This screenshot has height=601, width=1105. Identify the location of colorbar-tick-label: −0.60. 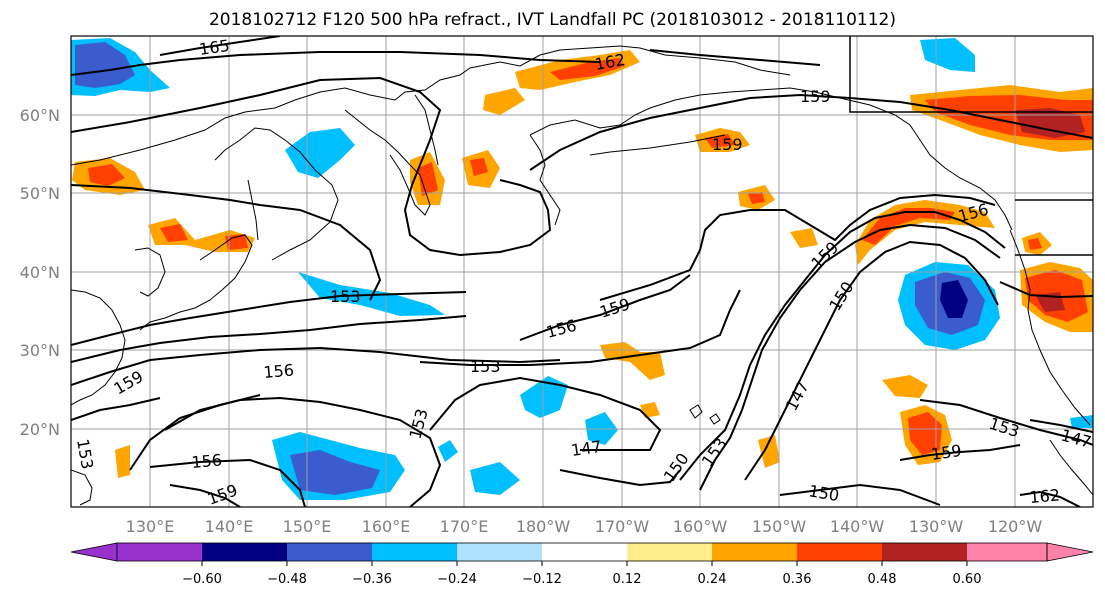
(202, 579).